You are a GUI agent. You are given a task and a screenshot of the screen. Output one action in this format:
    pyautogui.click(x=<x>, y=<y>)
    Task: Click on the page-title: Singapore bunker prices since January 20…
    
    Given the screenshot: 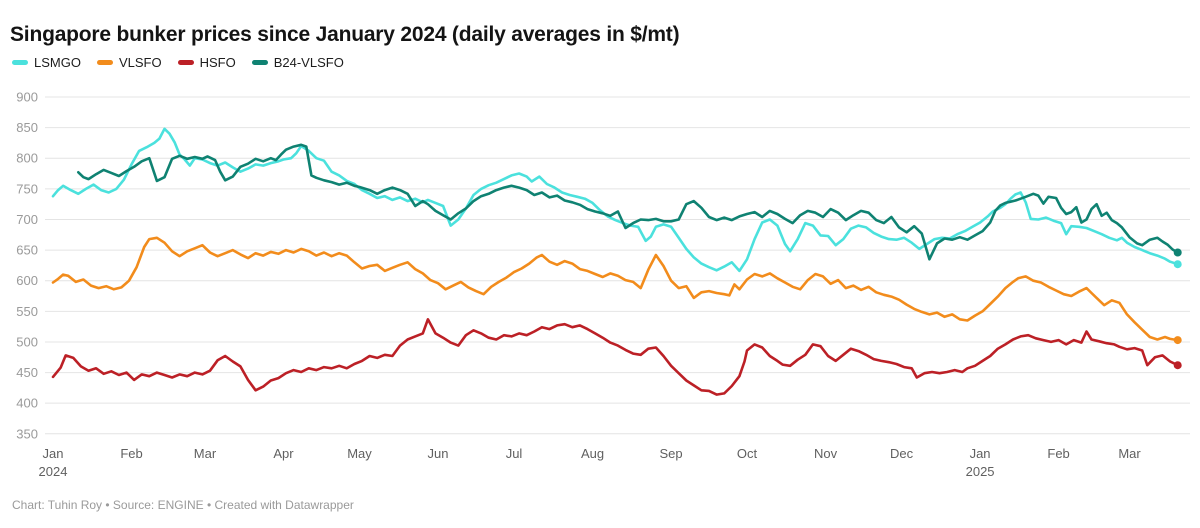 What is the action you would take?
    pyautogui.click(x=345, y=35)
    